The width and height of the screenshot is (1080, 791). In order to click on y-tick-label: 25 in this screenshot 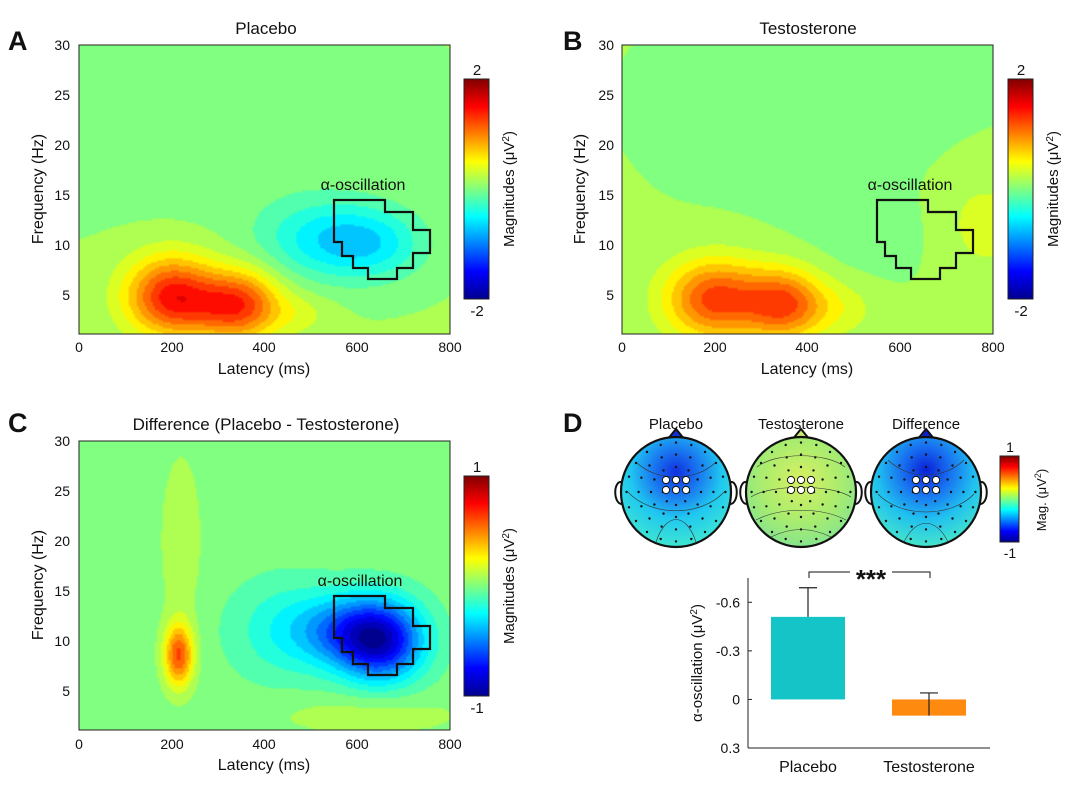, I will do `click(62, 95)`.